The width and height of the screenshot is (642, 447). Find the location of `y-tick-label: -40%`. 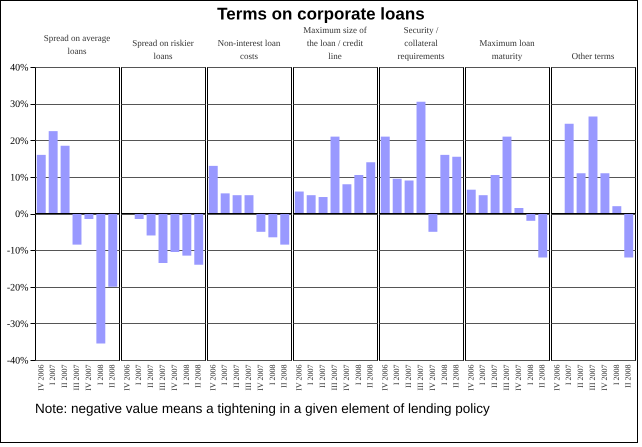

y-tick-label: -40% is located at coordinates (17, 361).